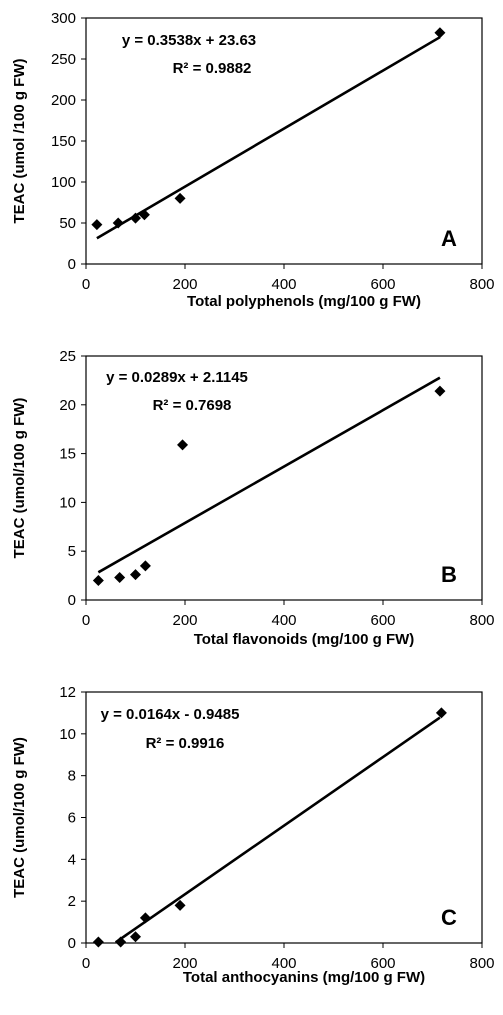 Image resolution: width=503 pixels, height=1015 pixels. What do you see at coordinates (304, 977) in the screenshot?
I see `x-axis-label: Total anthocyanins (mg/100 g FW)` at bounding box center [304, 977].